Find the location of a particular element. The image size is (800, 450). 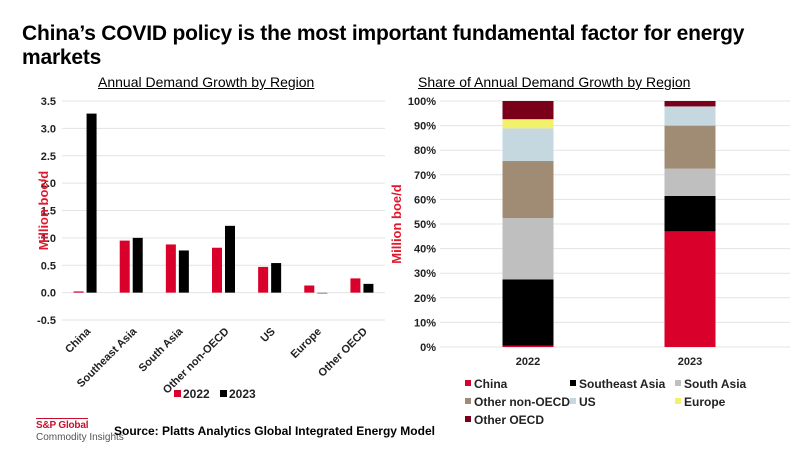

left-ytick-label: 2.5 is located at coordinates (48, 157).